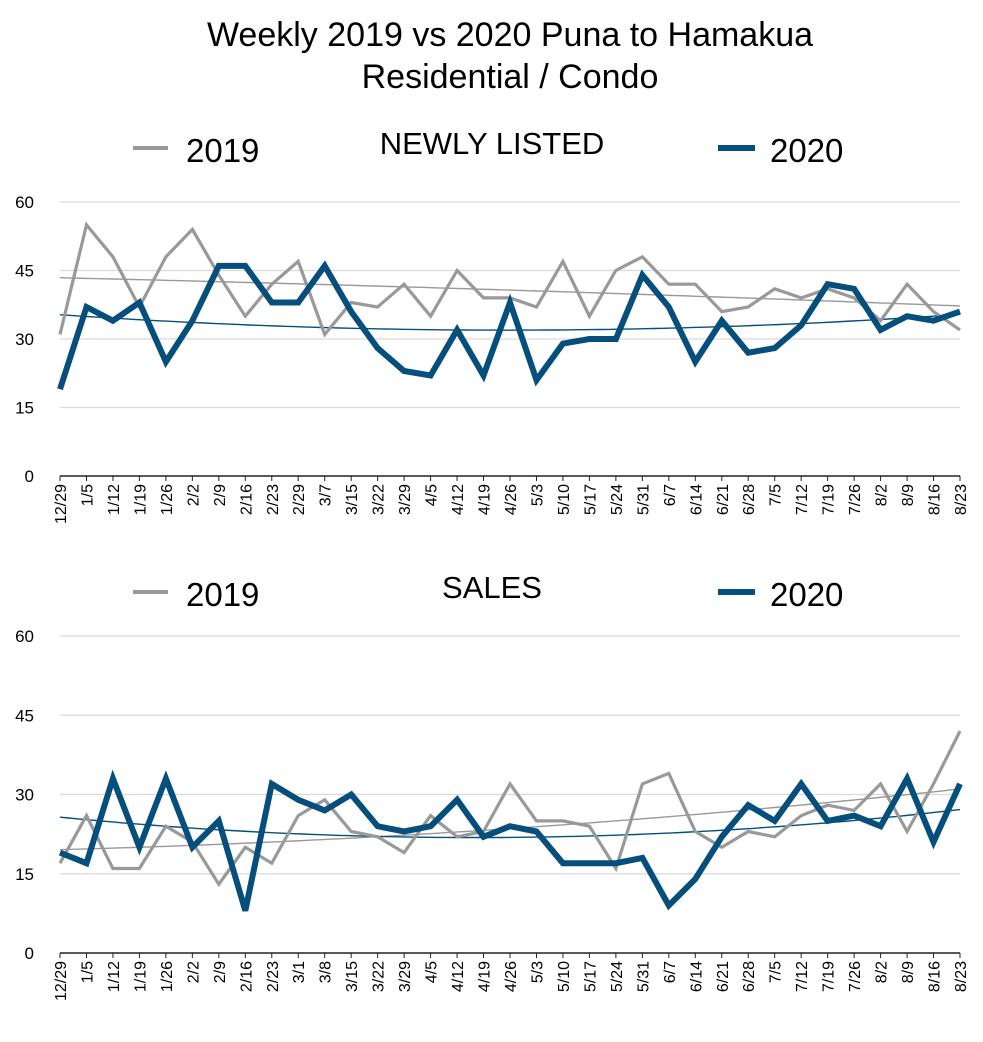  I want to click on newly-listed-xtick-label: 2/16, so click(246, 499).